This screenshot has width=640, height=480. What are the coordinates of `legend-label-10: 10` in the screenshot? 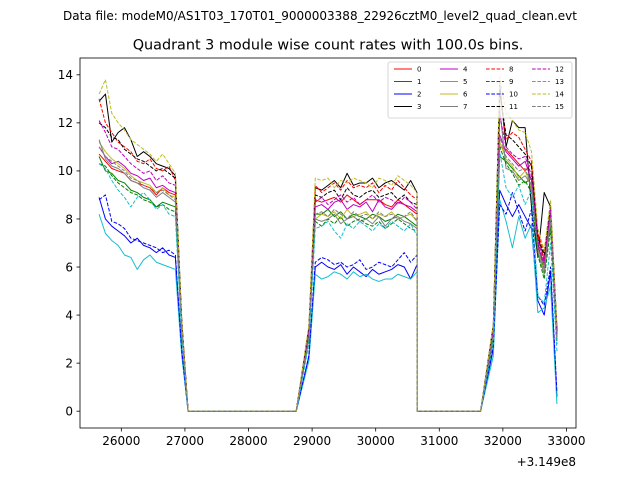 It's located at (513, 95).